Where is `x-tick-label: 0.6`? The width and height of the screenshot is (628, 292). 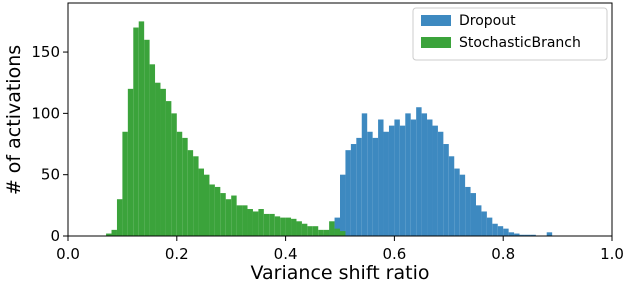
x-tick-label: 0.6 is located at coordinates (394, 254).